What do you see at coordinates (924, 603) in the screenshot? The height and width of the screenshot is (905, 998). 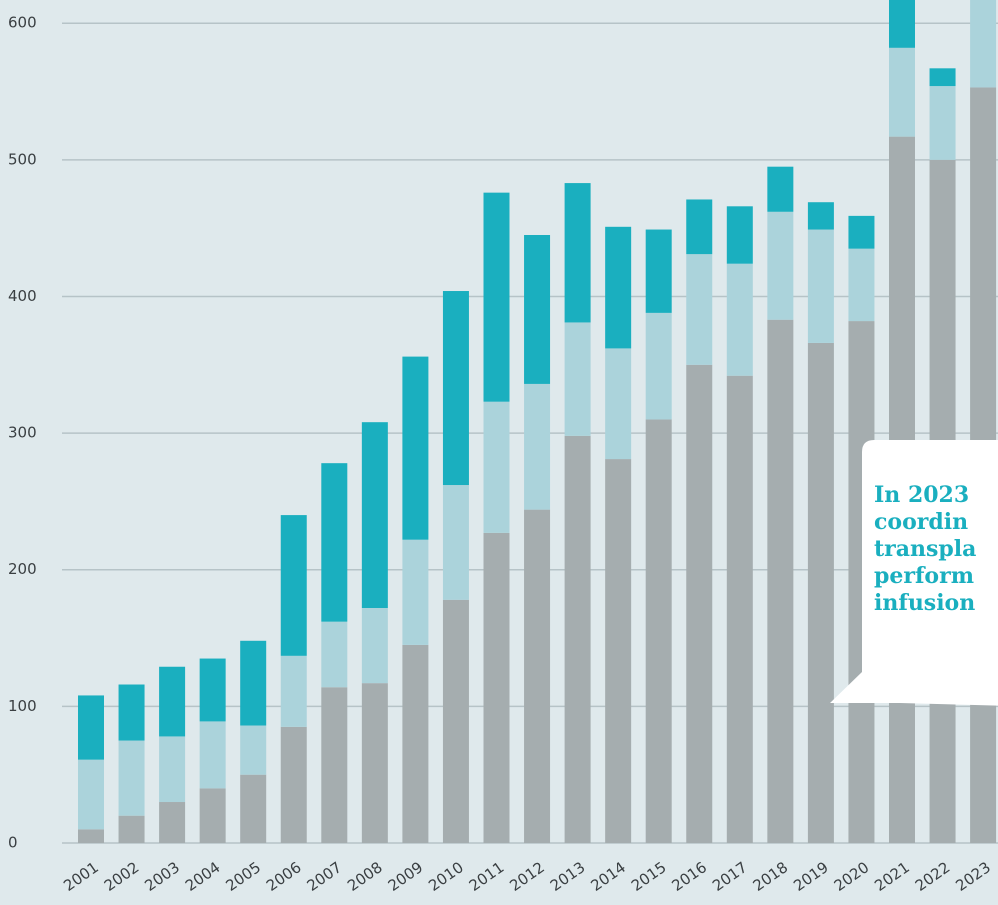 I see `callout-line: infusion` at bounding box center [924, 603].